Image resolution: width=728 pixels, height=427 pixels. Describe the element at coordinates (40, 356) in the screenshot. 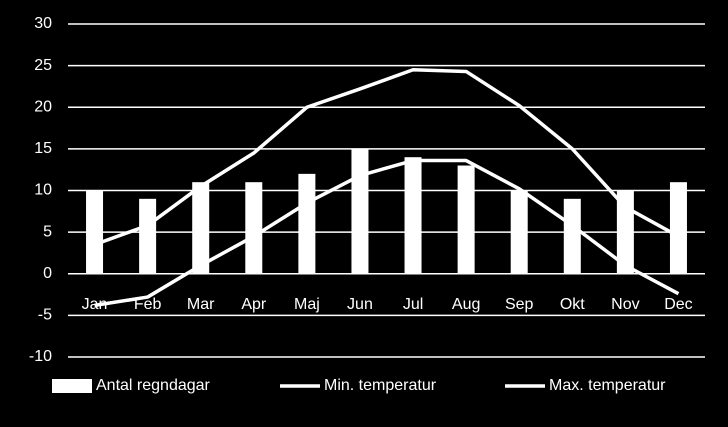

I see `y-tick-label: -10` at that location.